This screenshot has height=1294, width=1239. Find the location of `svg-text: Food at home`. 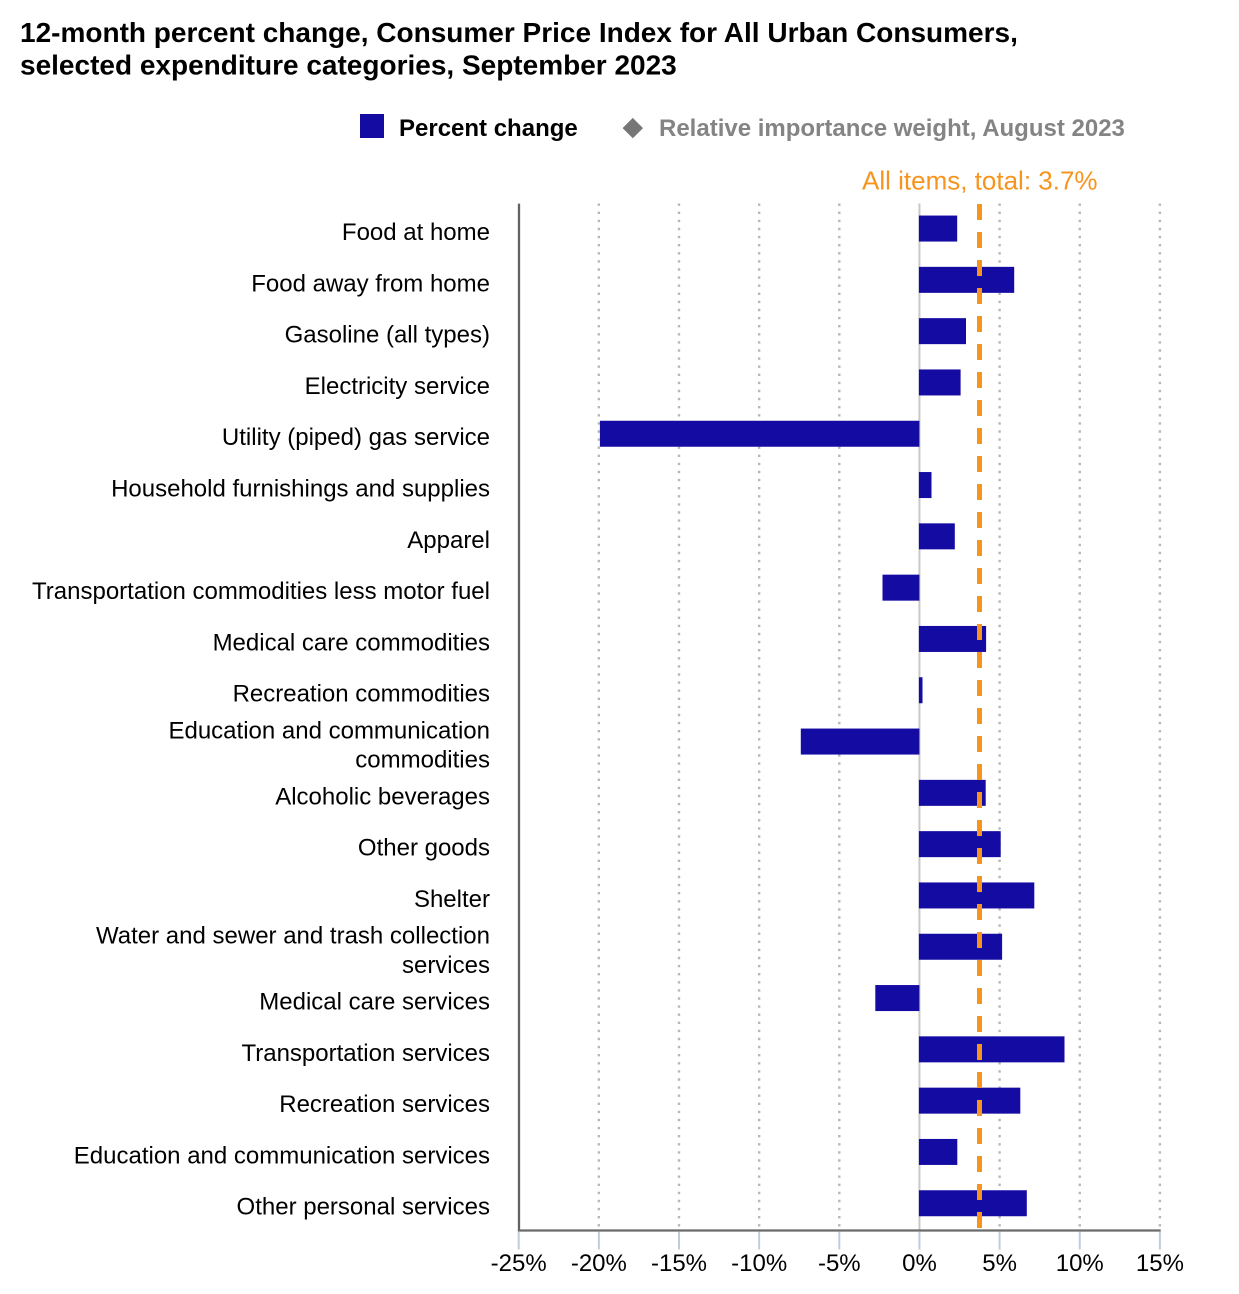

svg-text: Food at home is located at coordinates (416, 232).